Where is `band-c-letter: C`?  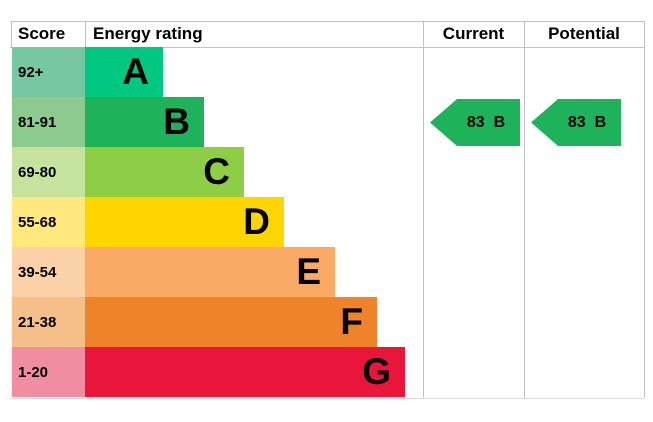 band-c-letter: C is located at coordinates (216, 171).